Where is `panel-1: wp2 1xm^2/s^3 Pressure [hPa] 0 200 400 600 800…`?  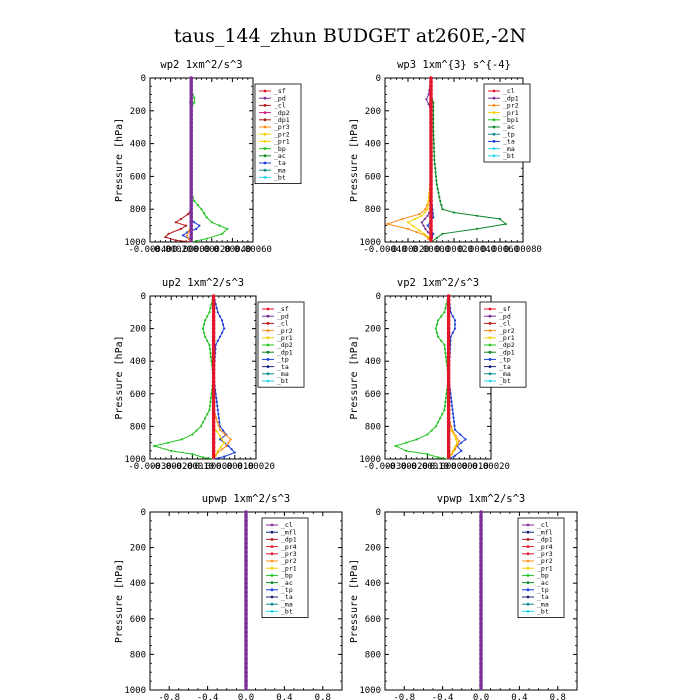
panel-1: wp2 1xm^2/s^3 Pressure [hPa] 0 200 400 600 800… is located at coordinates (208, 157).